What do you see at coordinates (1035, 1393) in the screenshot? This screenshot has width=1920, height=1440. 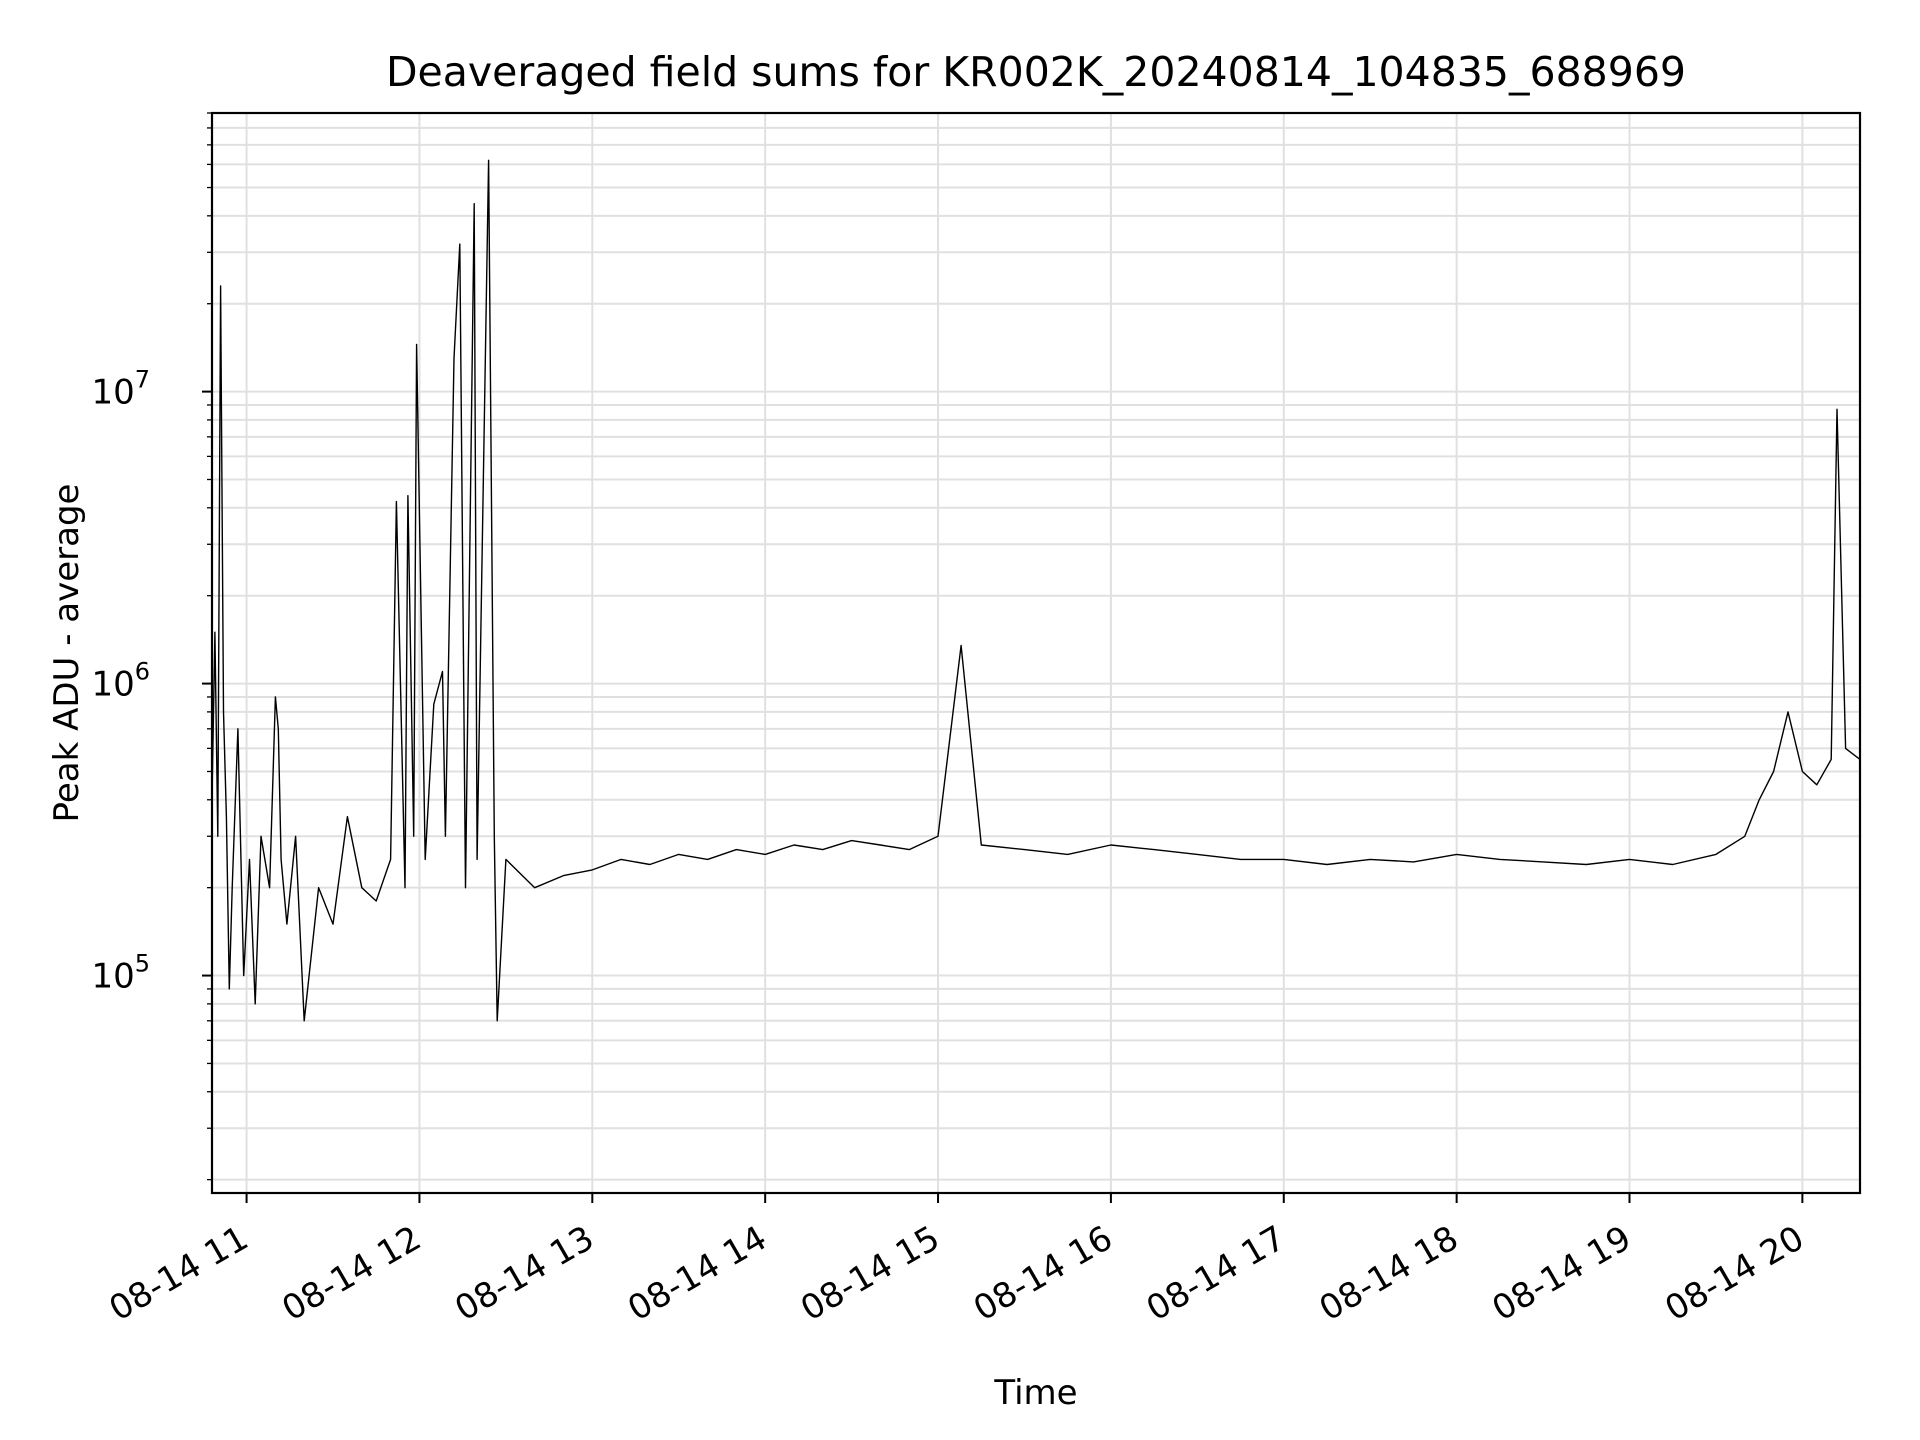 I see `x-axis-label: Time` at bounding box center [1035, 1393].